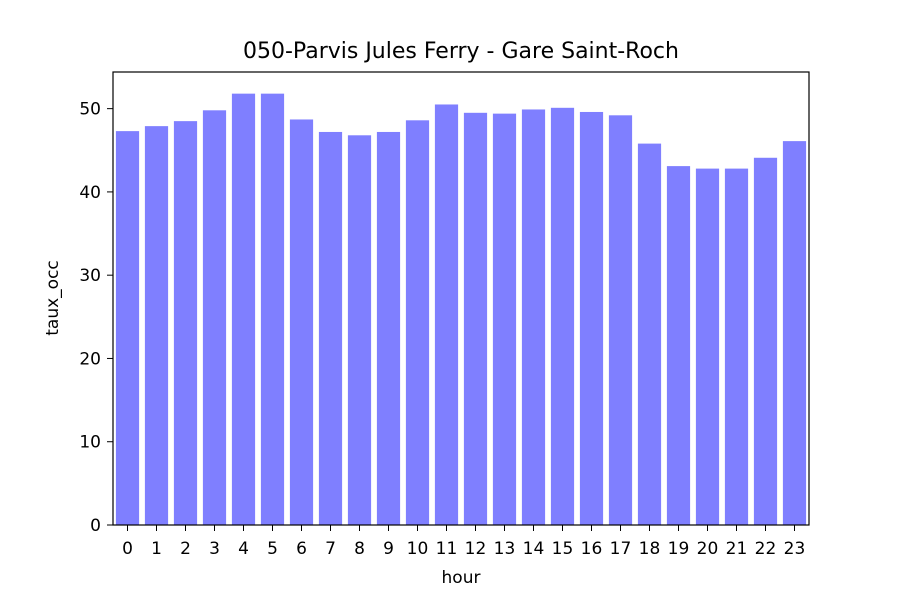  What do you see at coordinates (127, 549) in the screenshot?
I see `x-tick-label: 0` at bounding box center [127, 549].